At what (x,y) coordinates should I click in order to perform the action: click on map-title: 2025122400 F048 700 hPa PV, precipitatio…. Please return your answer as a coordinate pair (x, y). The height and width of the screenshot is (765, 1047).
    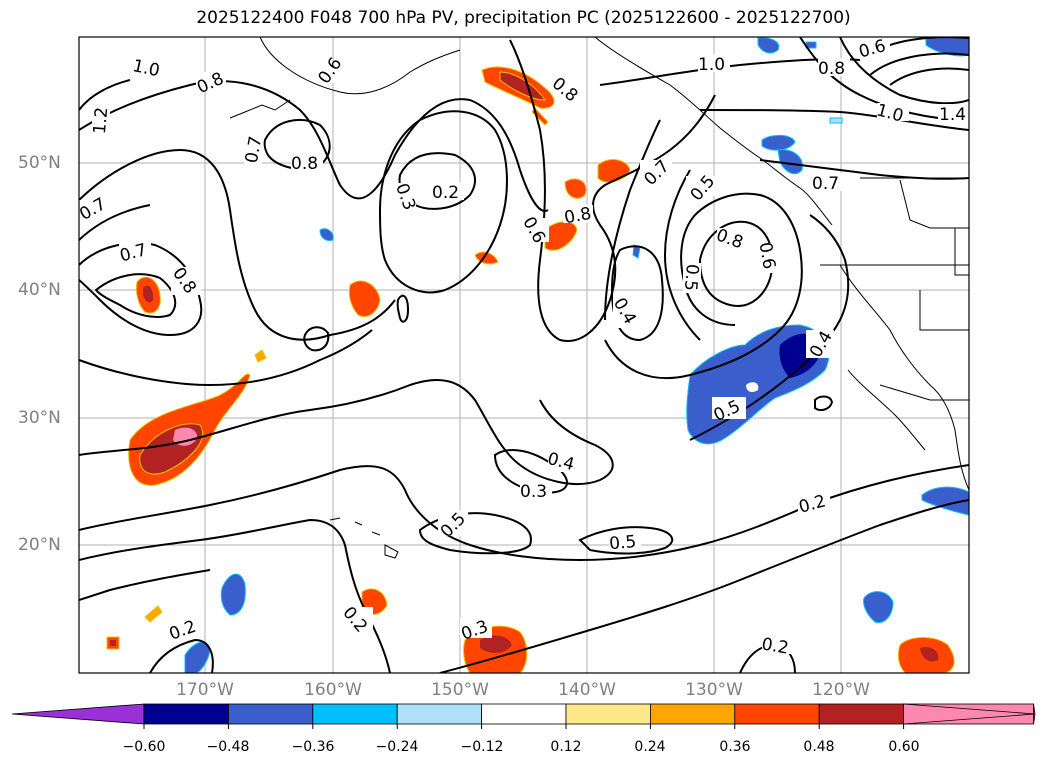
    Looking at the image, I should click on (523, 18).